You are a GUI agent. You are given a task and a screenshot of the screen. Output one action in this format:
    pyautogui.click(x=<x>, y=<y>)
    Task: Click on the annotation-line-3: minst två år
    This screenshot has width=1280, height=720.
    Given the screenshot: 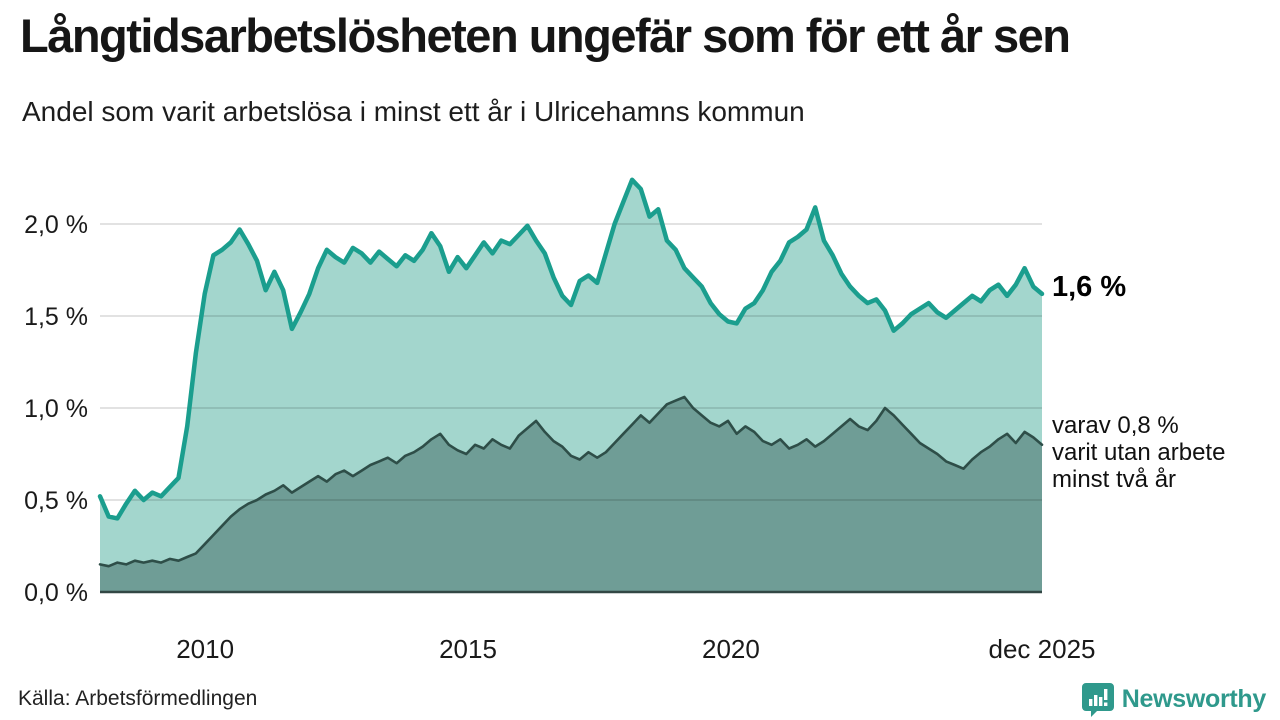 What is the action you would take?
    pyautogui.click(x=1114, y=479)
    